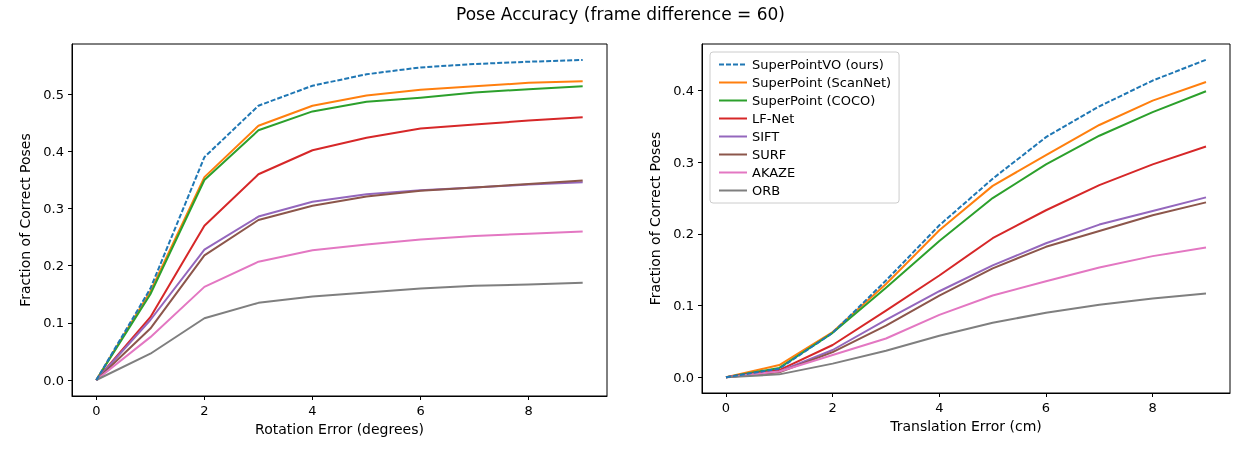 Image resolution: width=1241 pixels, height=451 pixels. What do you see at coordinates (822, 82) in the screenshot?
I see `legend-label: SuperPoint (ScanNet)` at bounding box center [822, 82].